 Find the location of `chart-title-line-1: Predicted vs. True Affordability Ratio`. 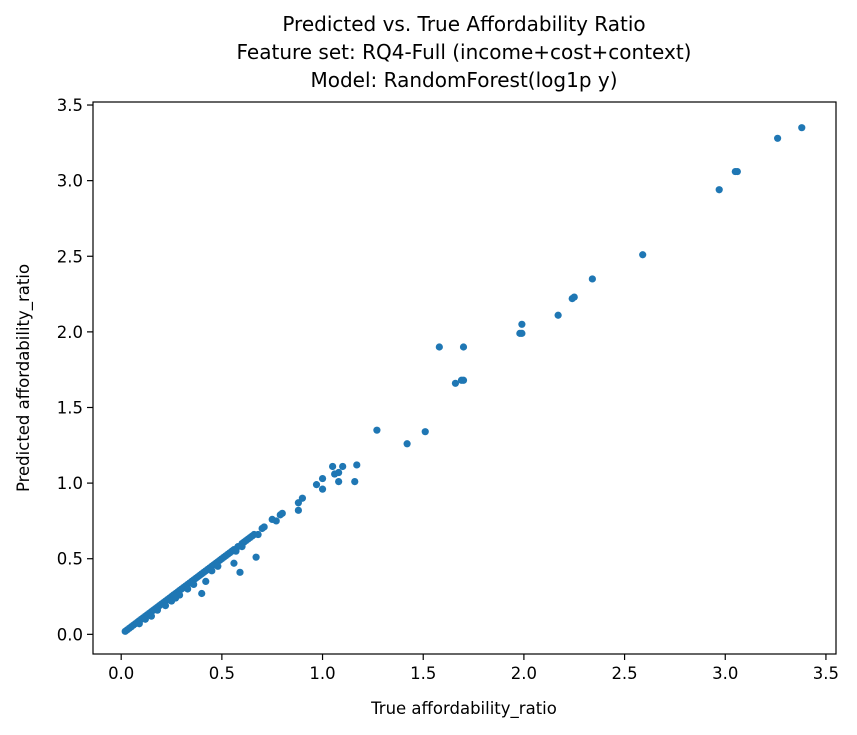

chart-title-line-1: Predicted vs. True Affordability Ratio is located at coordinates (463, 24).